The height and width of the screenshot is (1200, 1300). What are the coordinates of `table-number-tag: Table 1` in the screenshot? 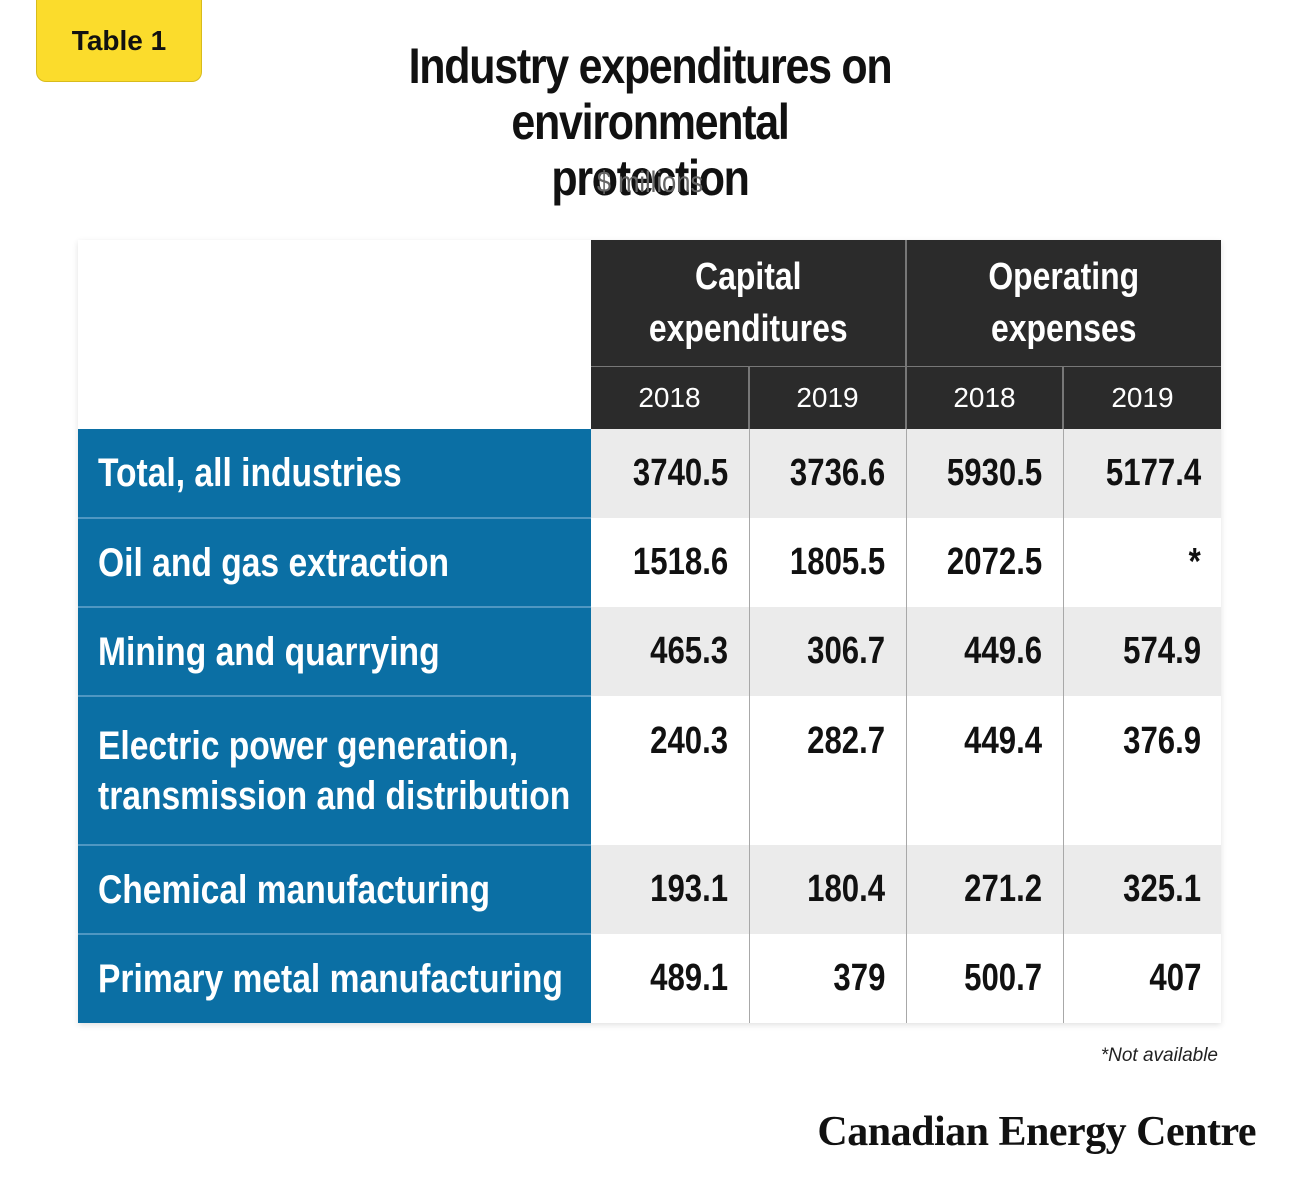 It's located at (119, 41).